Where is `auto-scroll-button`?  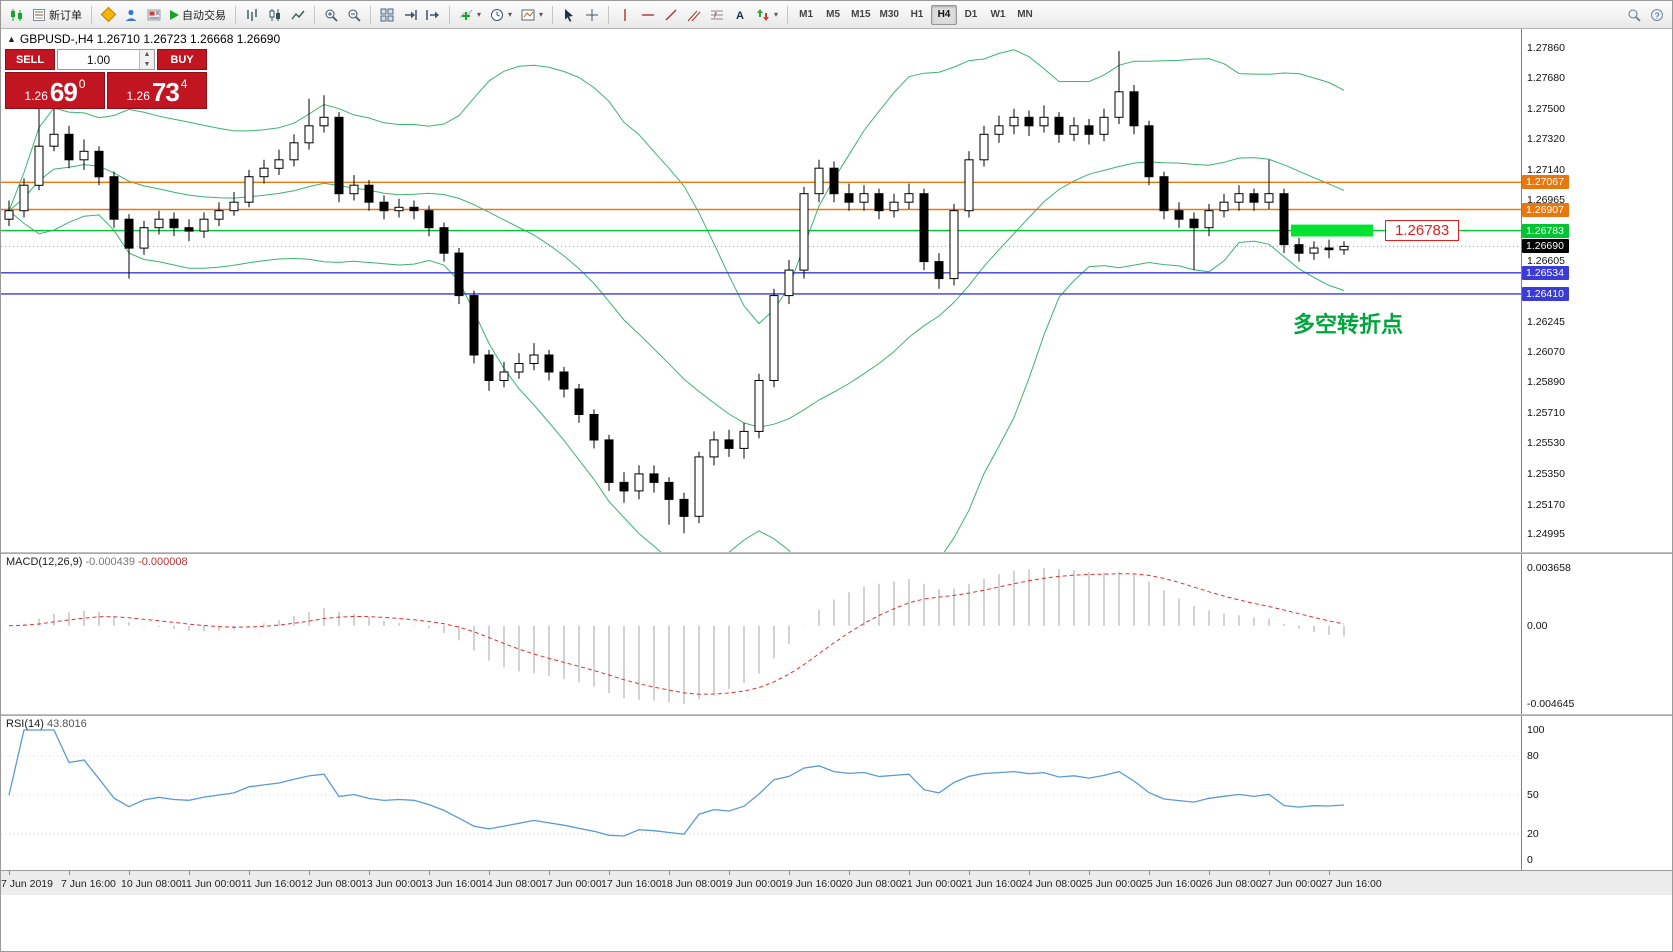
auto-scroll-button is located at coordinates (410, 15).